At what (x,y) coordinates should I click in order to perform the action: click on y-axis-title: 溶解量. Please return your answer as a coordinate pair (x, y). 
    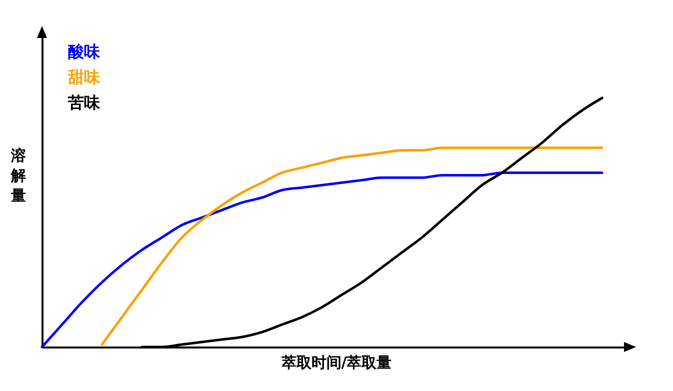
    Looking at the image, I should click on (18, 175).